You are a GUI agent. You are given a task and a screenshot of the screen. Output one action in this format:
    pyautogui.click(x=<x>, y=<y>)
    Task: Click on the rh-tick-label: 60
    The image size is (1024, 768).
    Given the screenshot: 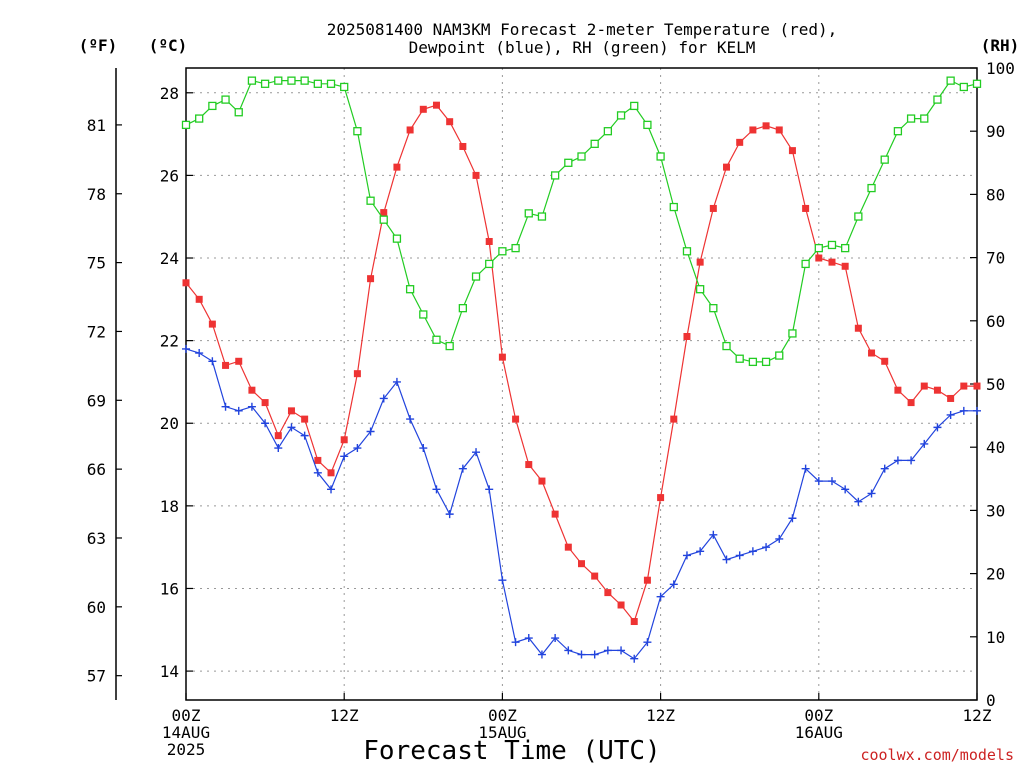 What is the action you would take?
    pyautogui.click(x=995, y=321)
    